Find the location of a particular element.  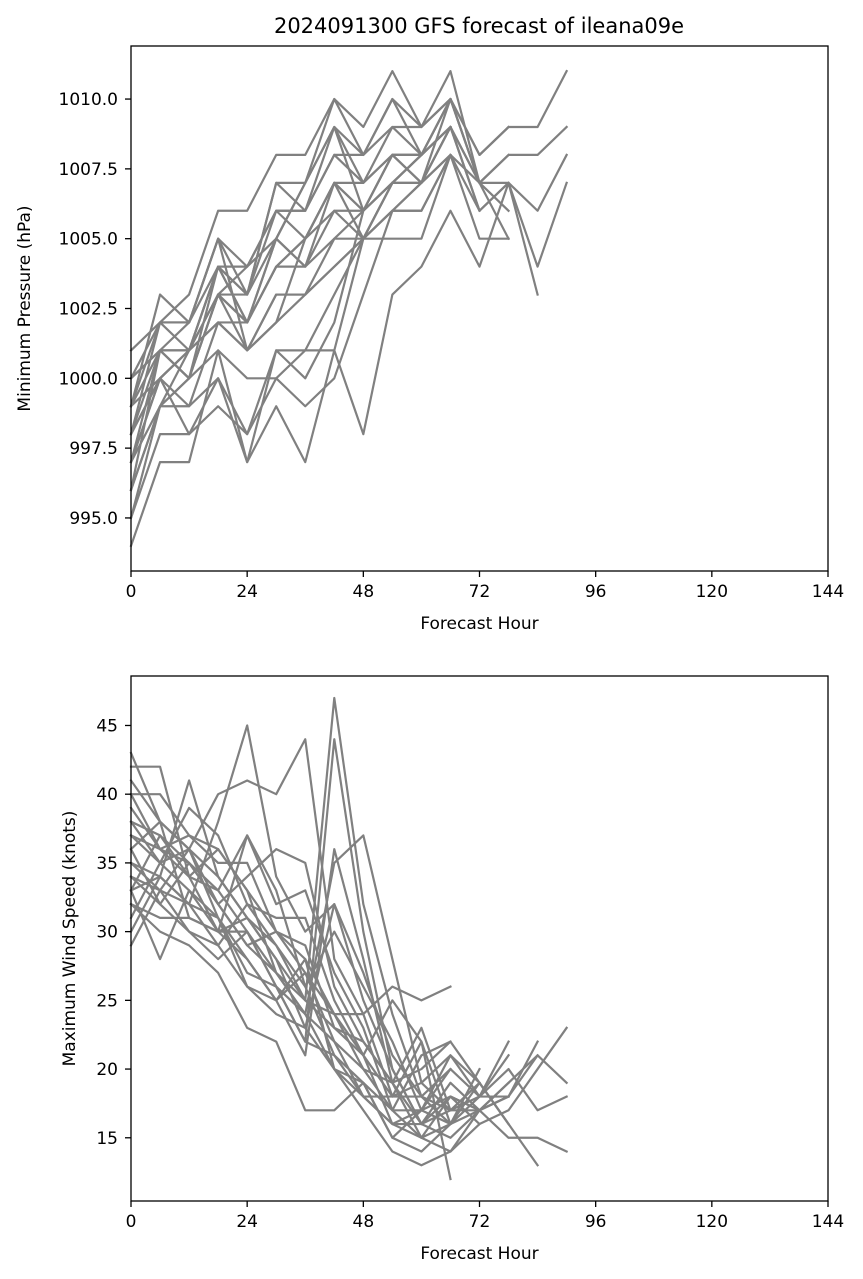

wind-x-tick-label: 24 is located at coordinates (247, 1222).